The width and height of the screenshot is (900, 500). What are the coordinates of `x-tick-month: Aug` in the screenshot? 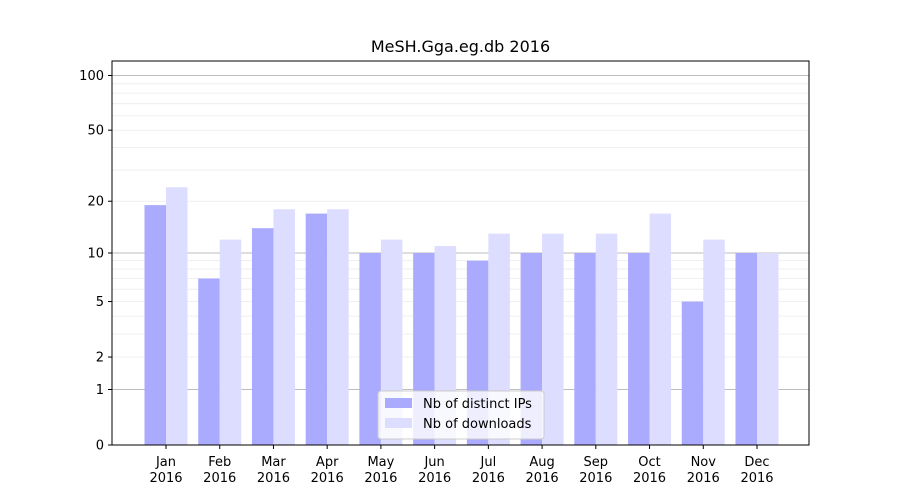 It's located at (541, 462).